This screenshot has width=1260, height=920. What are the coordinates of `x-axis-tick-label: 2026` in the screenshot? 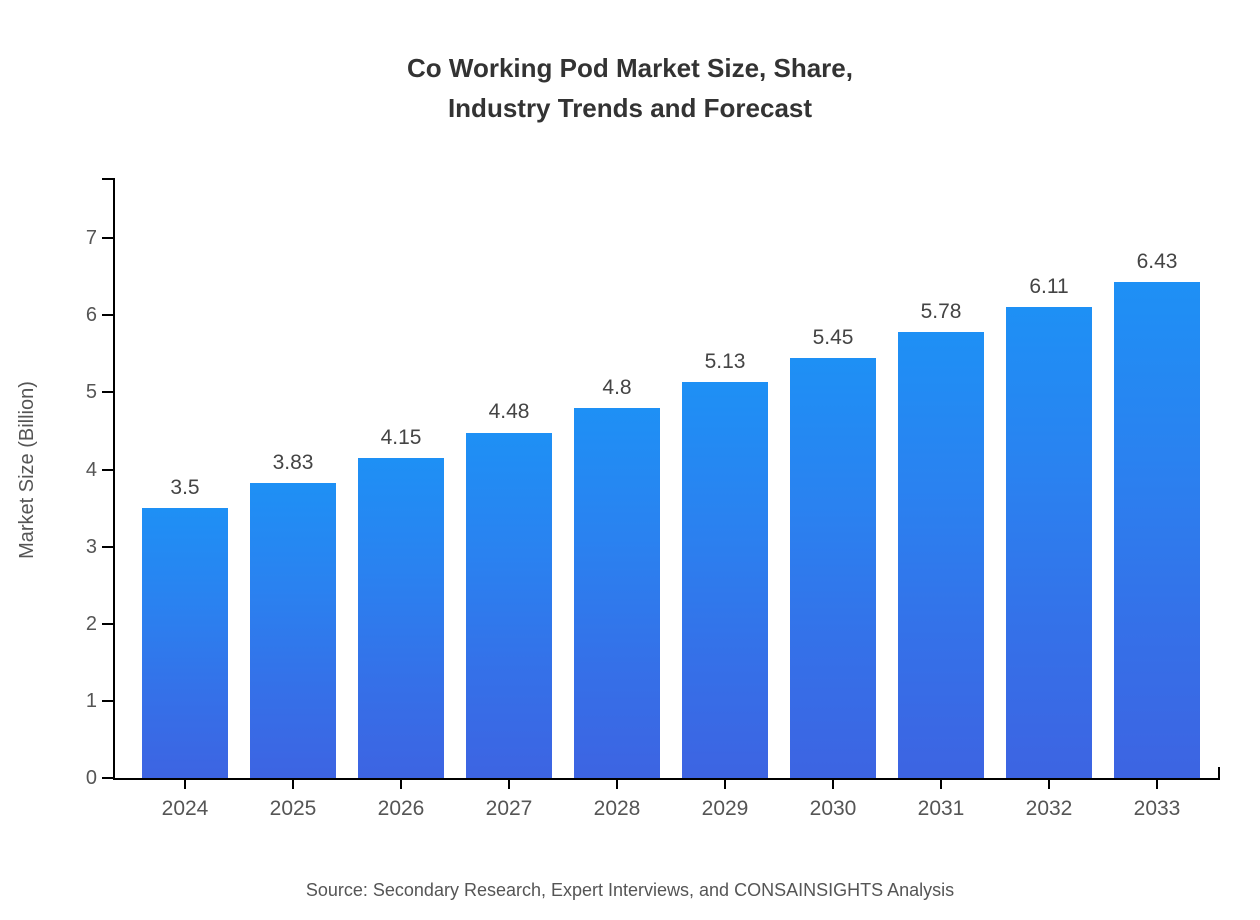 It's located at (401, 808).